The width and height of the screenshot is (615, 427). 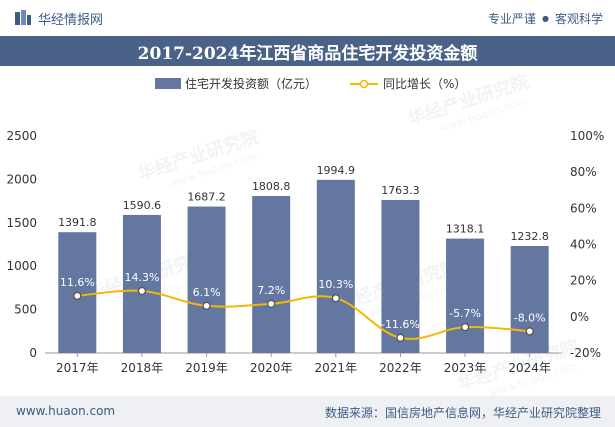 I want to click on y-right-tick-label: 0%, so click(x=579, y=317).